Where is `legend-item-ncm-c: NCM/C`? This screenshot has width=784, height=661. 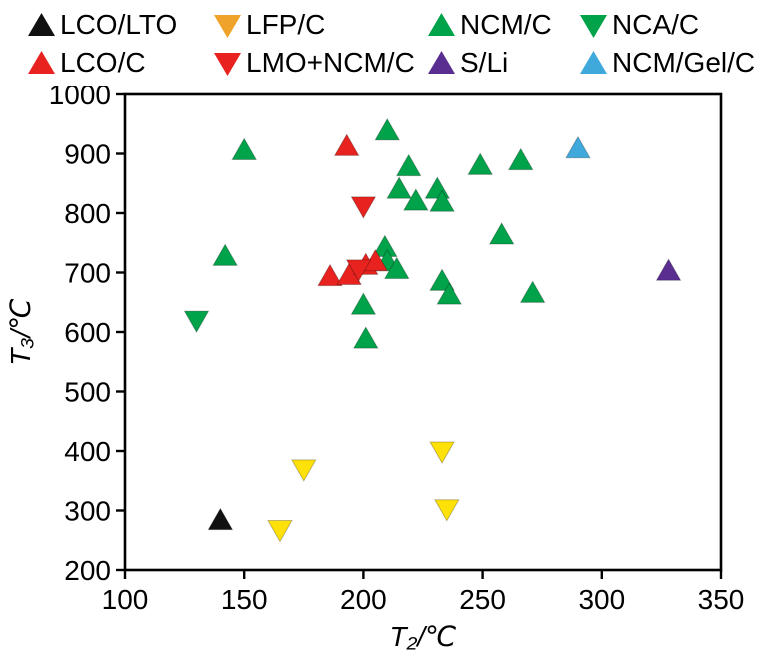 legend-item-ncm-c: NCM/C is located at coordinates (502, 24).